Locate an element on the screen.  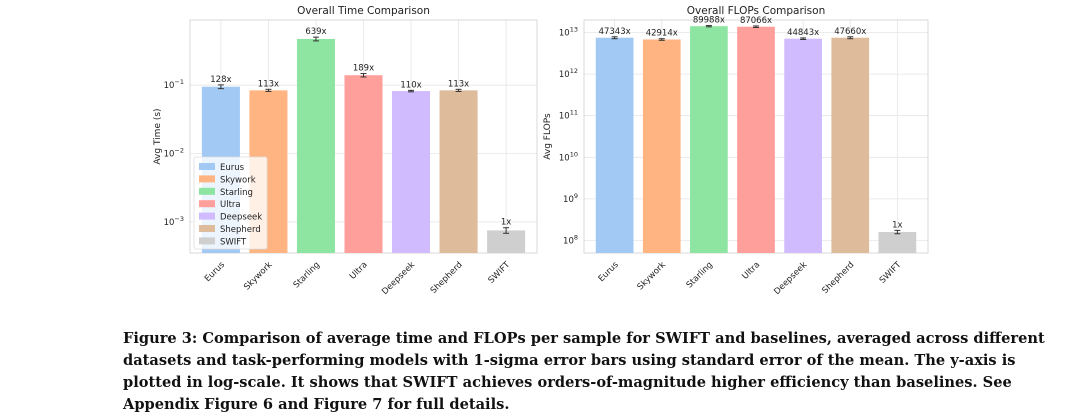
legend-entry: Eurus is located at coordinates (232, 168).